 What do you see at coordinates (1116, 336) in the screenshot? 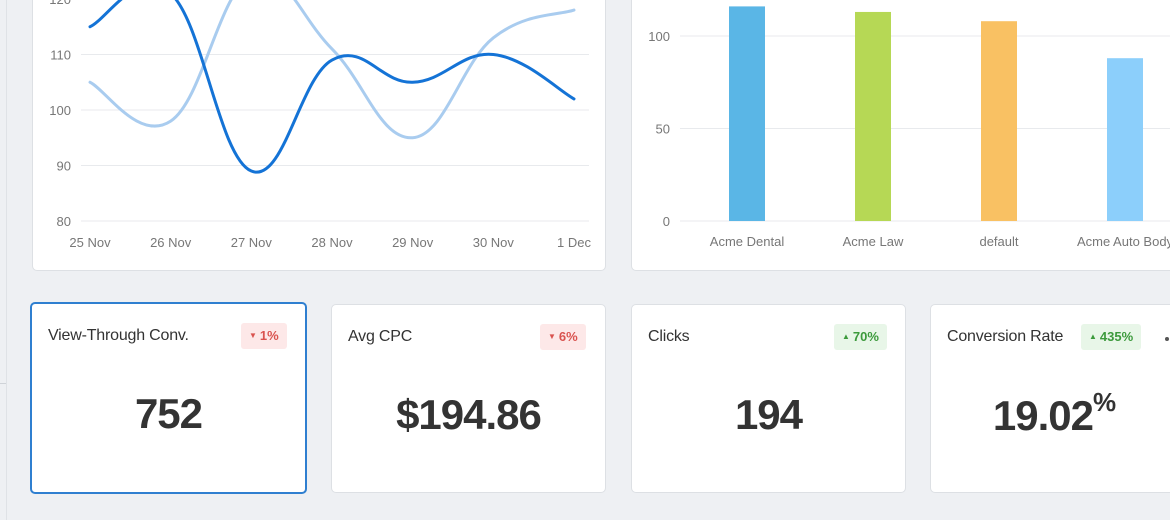
I see `kpi-change-value: 435%` at bounding box center [1116, 336].